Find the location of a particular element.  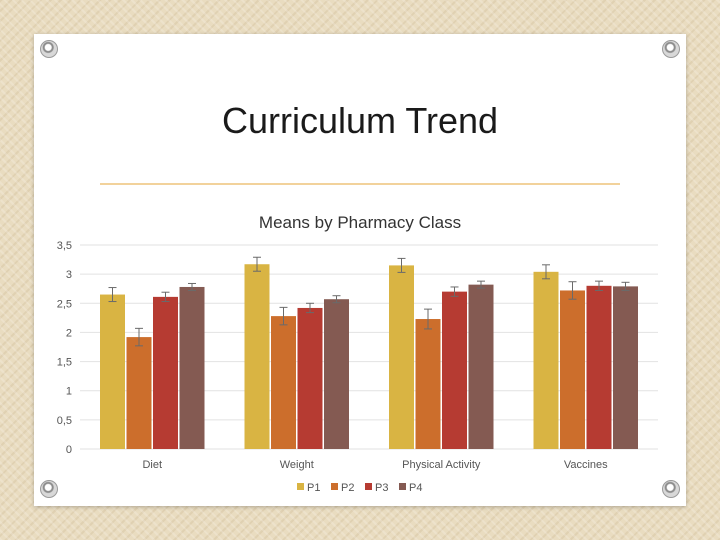

y-tick-label: 0,5 is located at coordinates (64, 421).